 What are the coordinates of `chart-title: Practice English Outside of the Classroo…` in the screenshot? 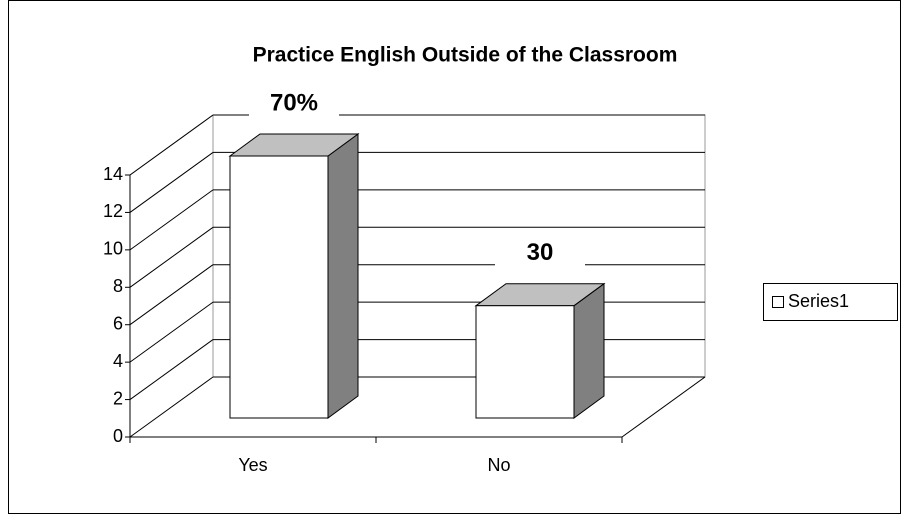 It's located at (465, 55).